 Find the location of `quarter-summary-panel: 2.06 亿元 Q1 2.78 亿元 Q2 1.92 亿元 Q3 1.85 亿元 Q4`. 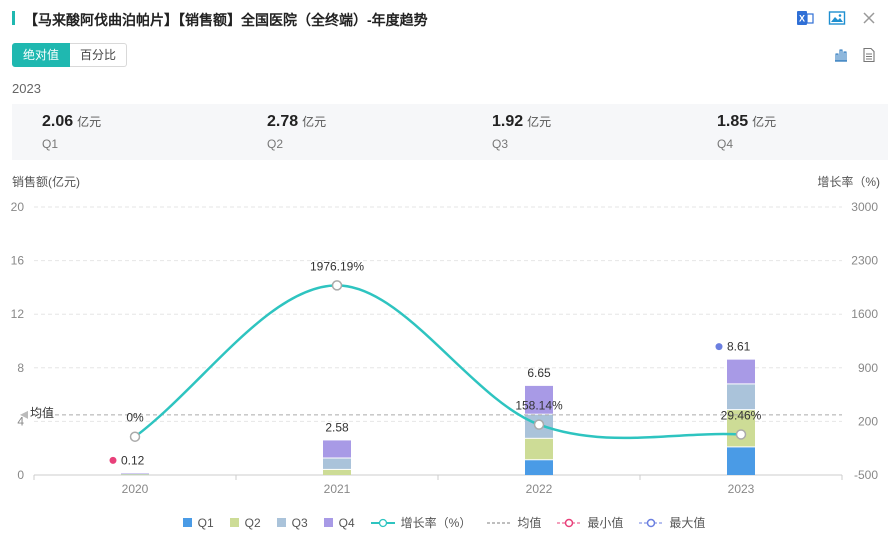

quarter-summary-panel: 2.06 亿元 Q1 2.78 亿元 Q2 1.92 亿元 Q3 1.85 亿元 Q4 is located at coordinates (450, 132).